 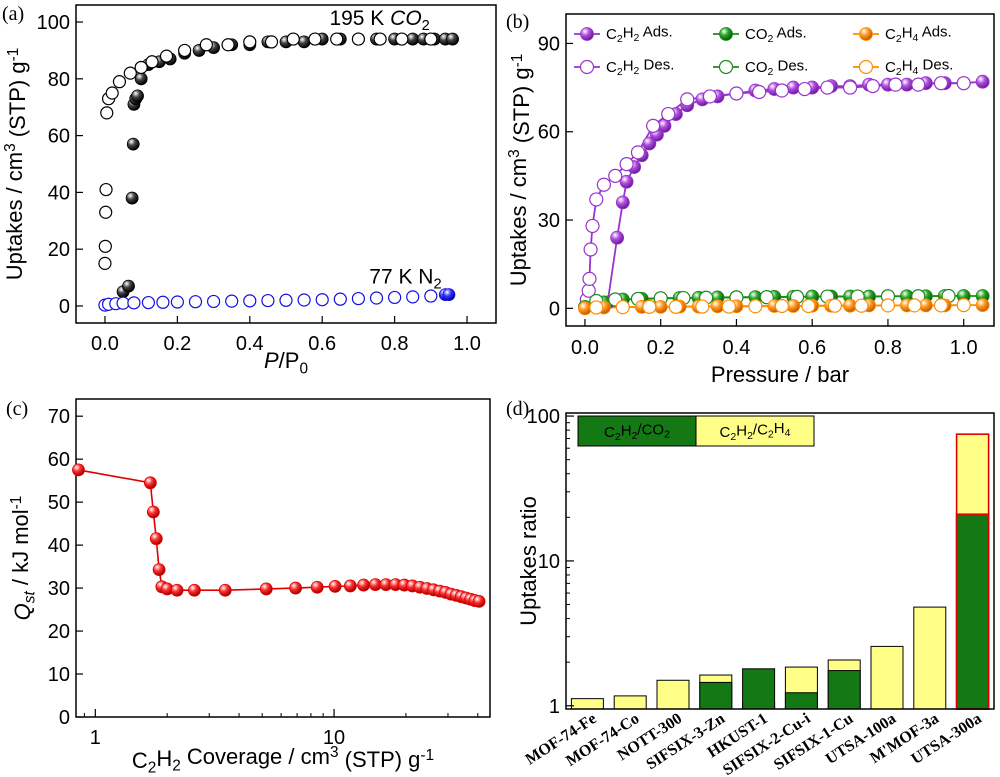 I want to click on legend-label: CO2 Des., so click(x=776, y=68).